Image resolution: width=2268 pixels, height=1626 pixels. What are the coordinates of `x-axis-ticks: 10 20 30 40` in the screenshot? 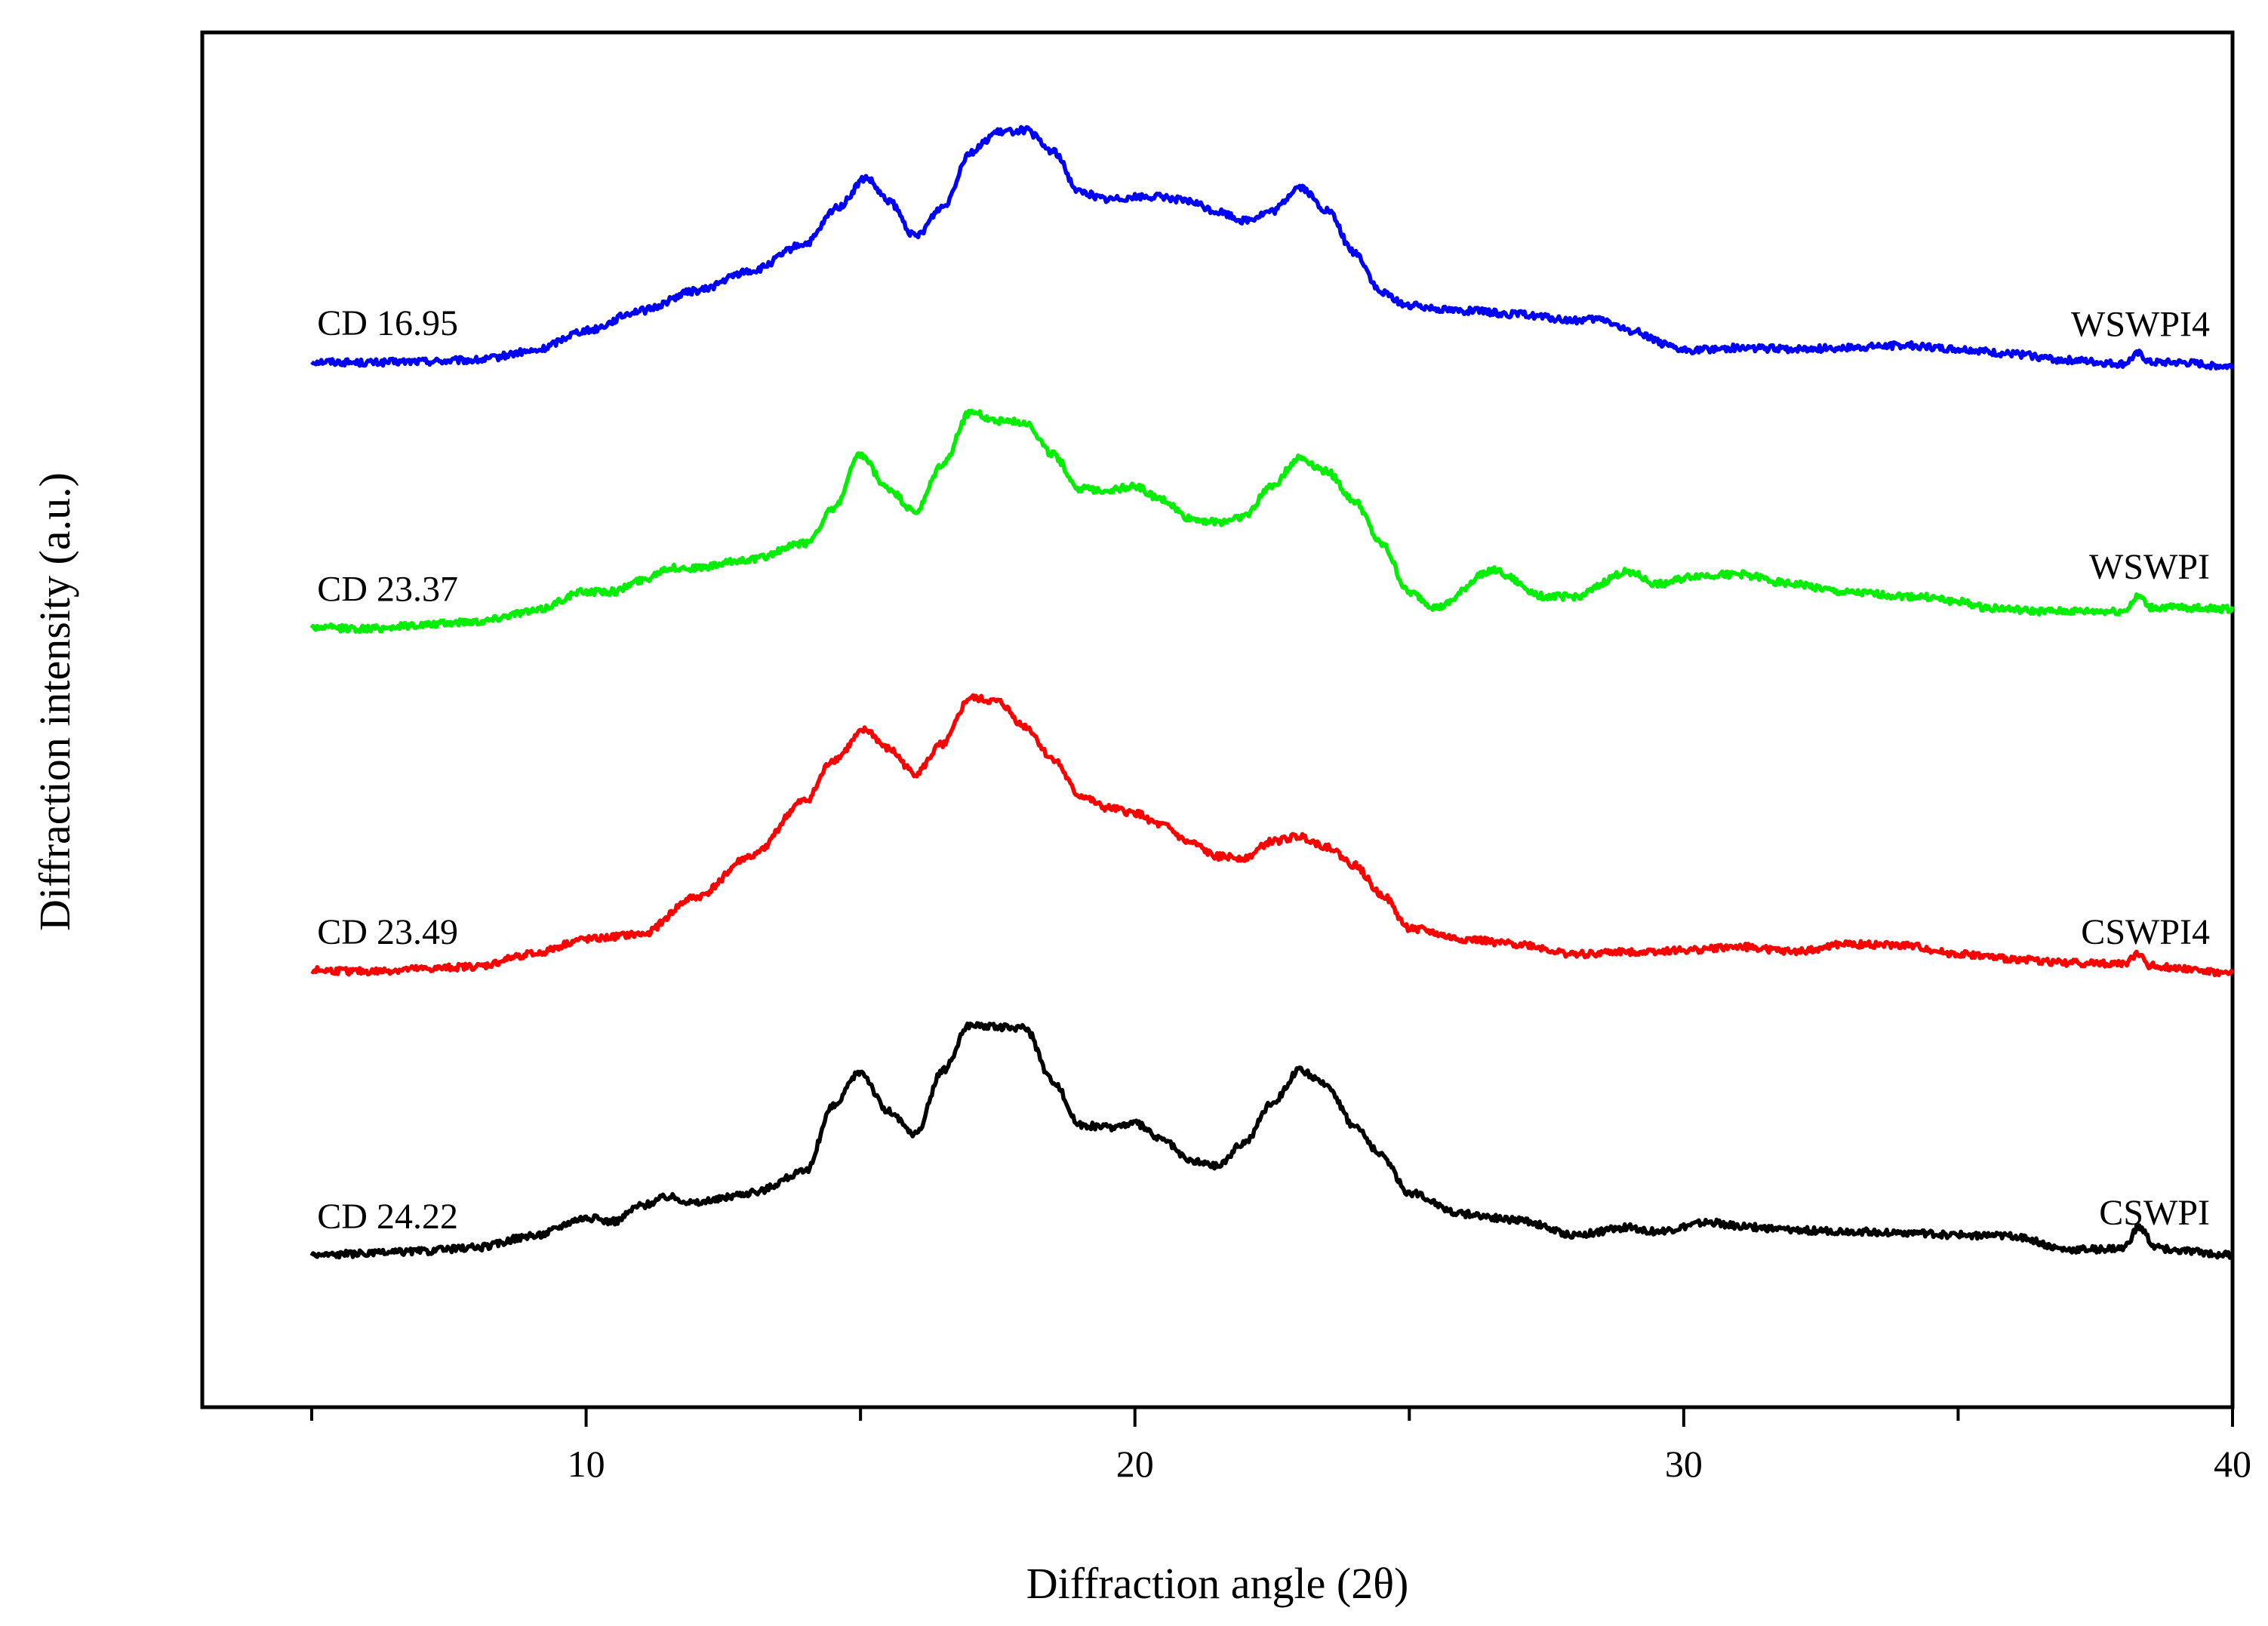 It's located at (1280, 1446).